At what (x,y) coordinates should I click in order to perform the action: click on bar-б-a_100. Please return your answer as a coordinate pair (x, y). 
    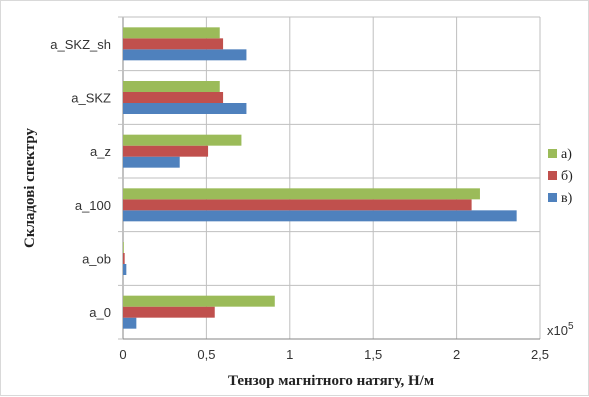
    Looking at the image, I should click on (297, 205).